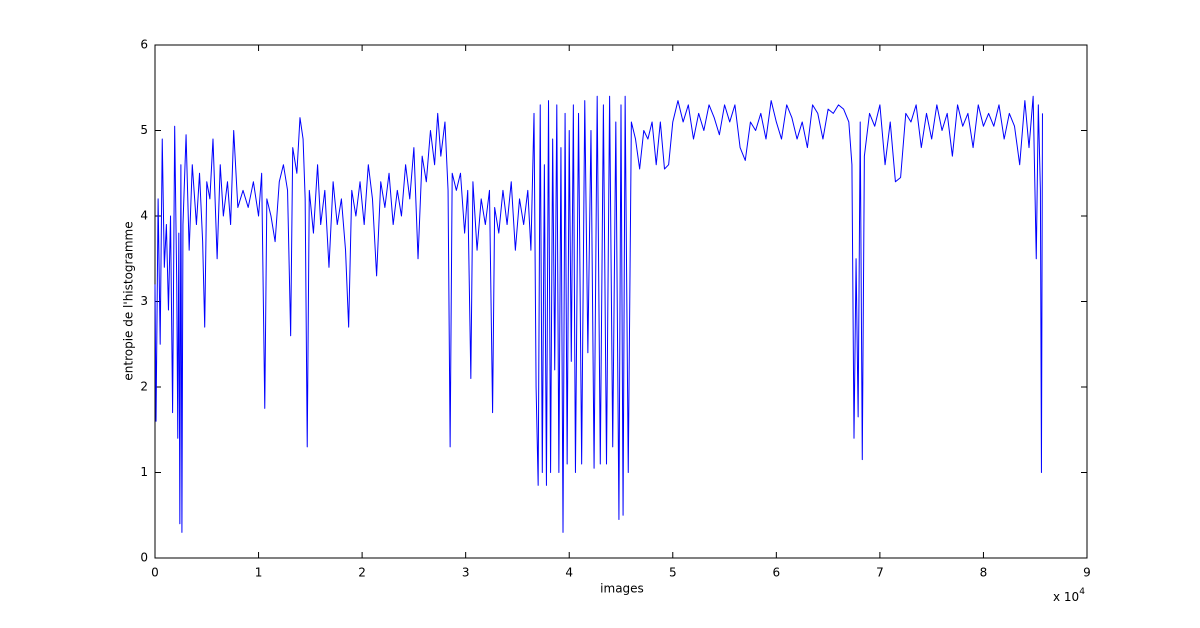  What do you see at coordinates (144, 216) in the screenshot?
I see `y-tick-label: 4` at bounding box center [144, 216].